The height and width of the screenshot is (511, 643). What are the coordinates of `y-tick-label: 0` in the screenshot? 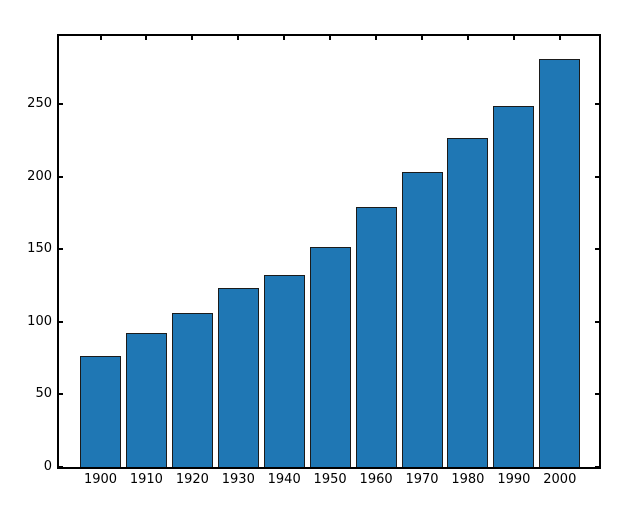 It's located at (47, 466).